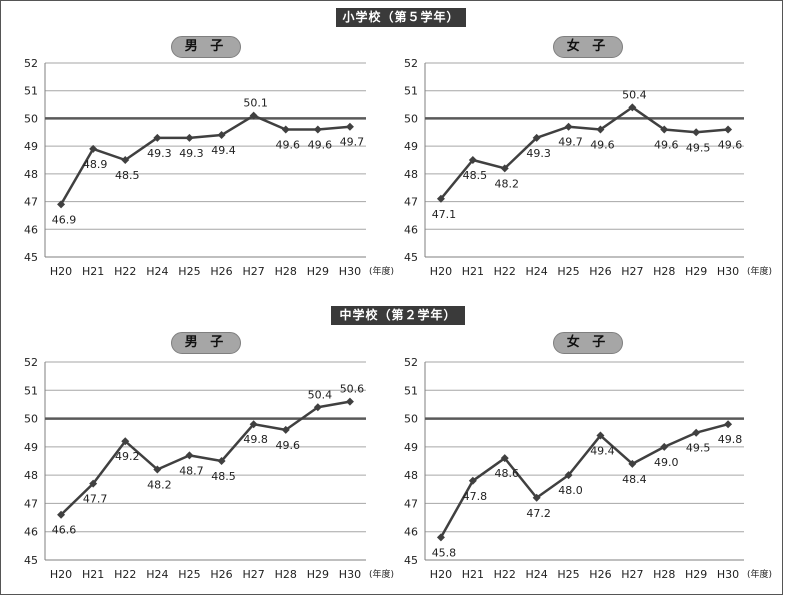  Describe the element at coordinates (223, 150) in the screenshot. I see `data-label: 49.4` at that location.